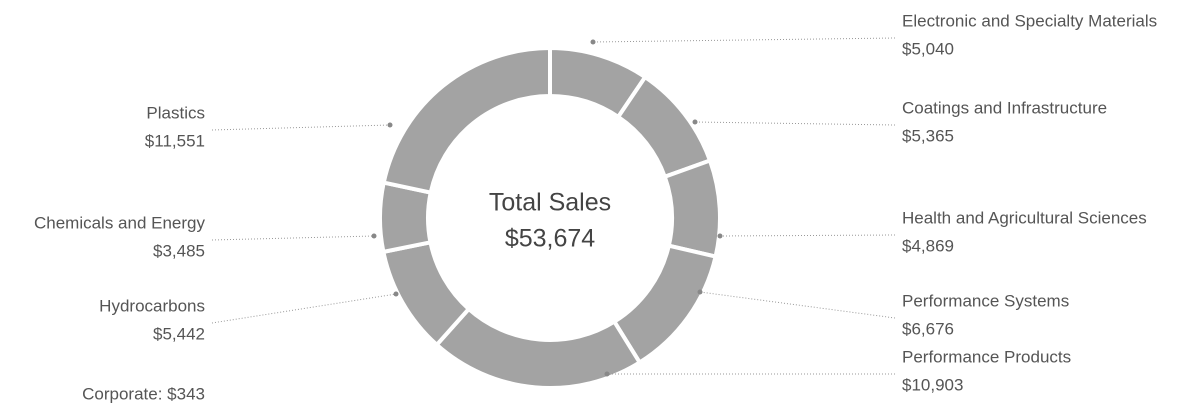 This screenshot has width=1199, height=405. Describe the element at coordinates (932, 384) in the screenshot. I see `value-label: $10,903` at that location.